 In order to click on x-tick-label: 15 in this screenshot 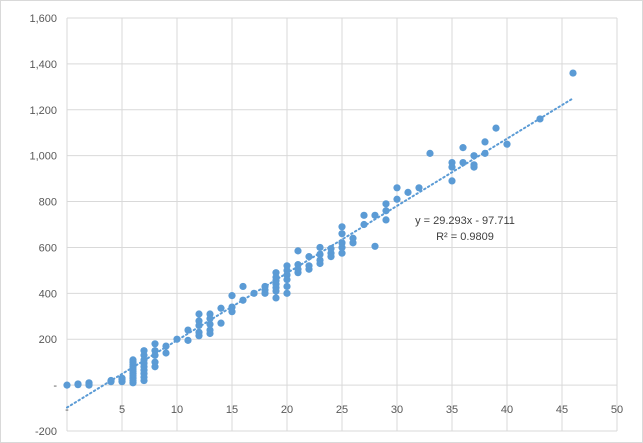, I will do `click(232, 410)`.